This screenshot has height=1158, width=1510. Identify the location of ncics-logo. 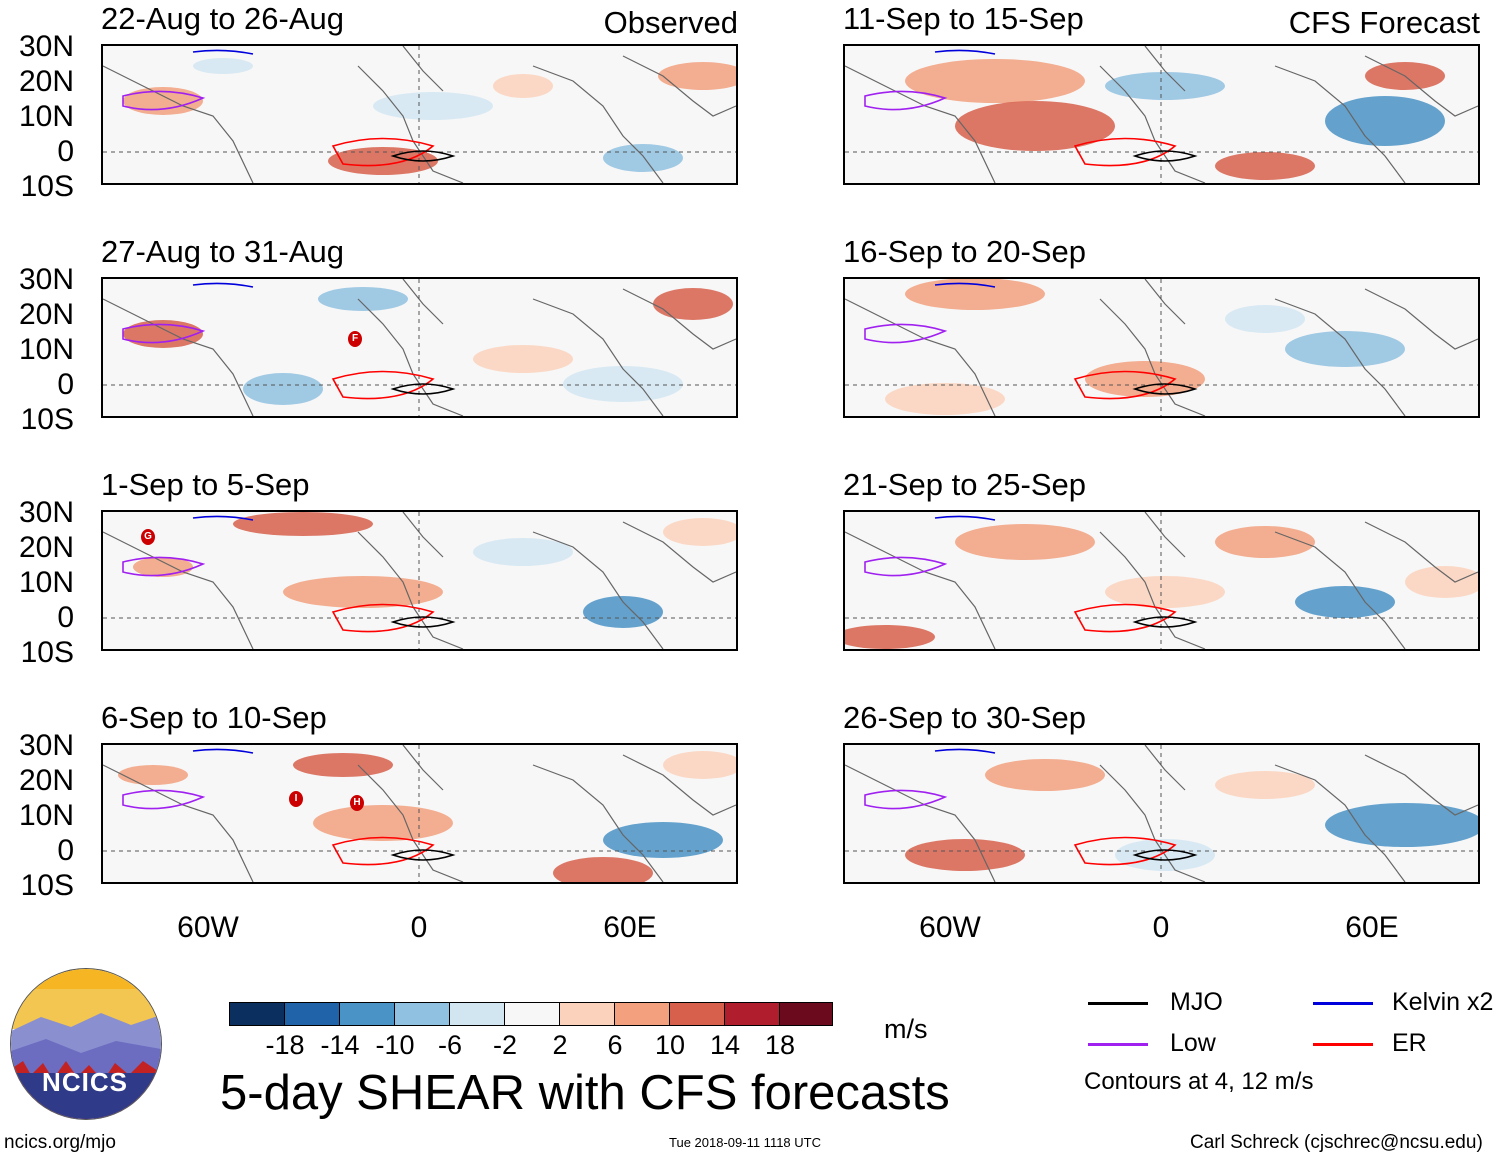
(86, 1044).